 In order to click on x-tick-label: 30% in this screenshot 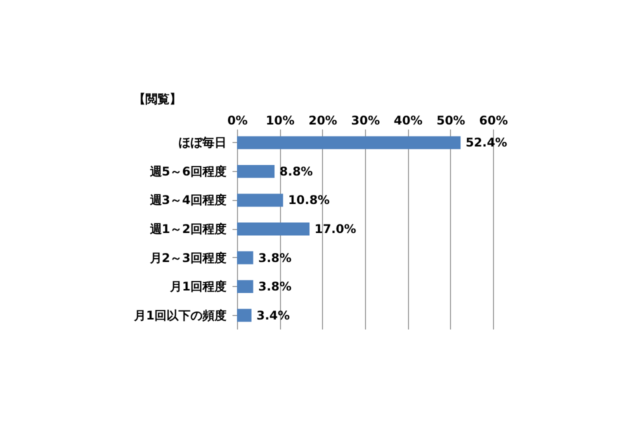, I will do `click(365, 121)`.